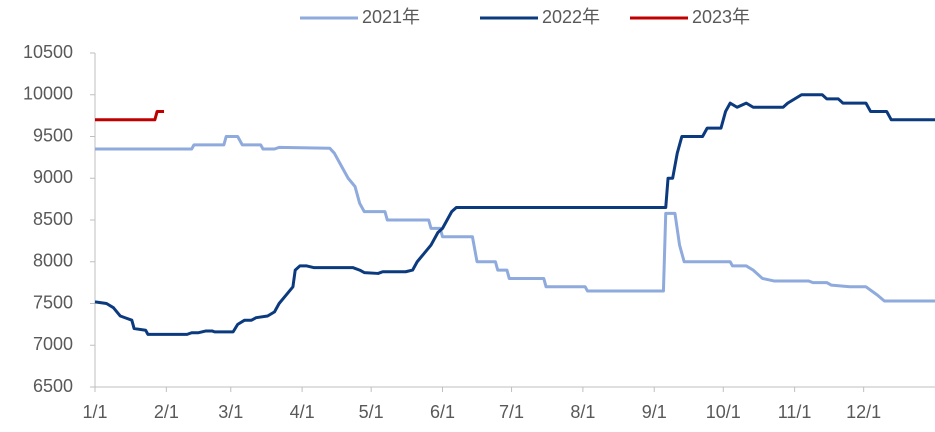 This screenshot has height=432, width=935. What do you see at coordinates (53, 261) in the screenshot?
I see `y-tick-label: 8000` at bounding box center [53, 261].